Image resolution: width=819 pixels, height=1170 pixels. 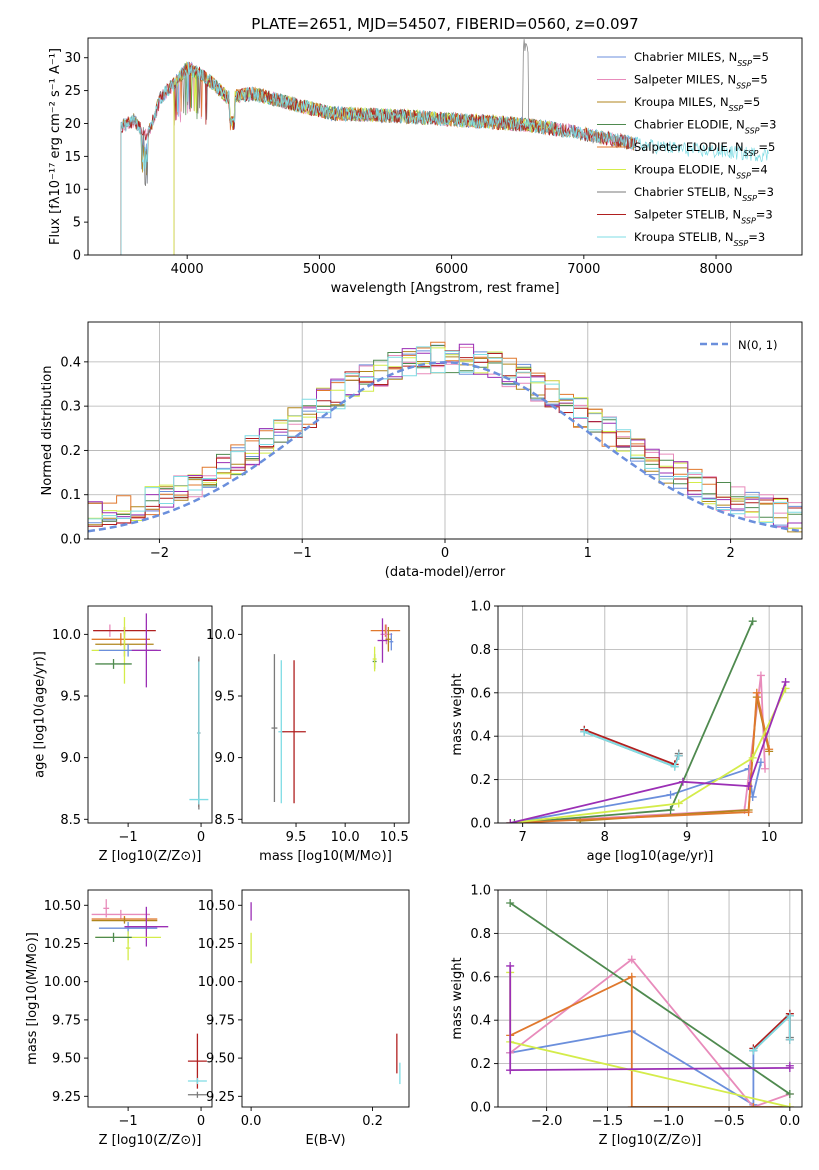 I want to click on y-axis-label: Normed distribution, so click(x=47, y=431).